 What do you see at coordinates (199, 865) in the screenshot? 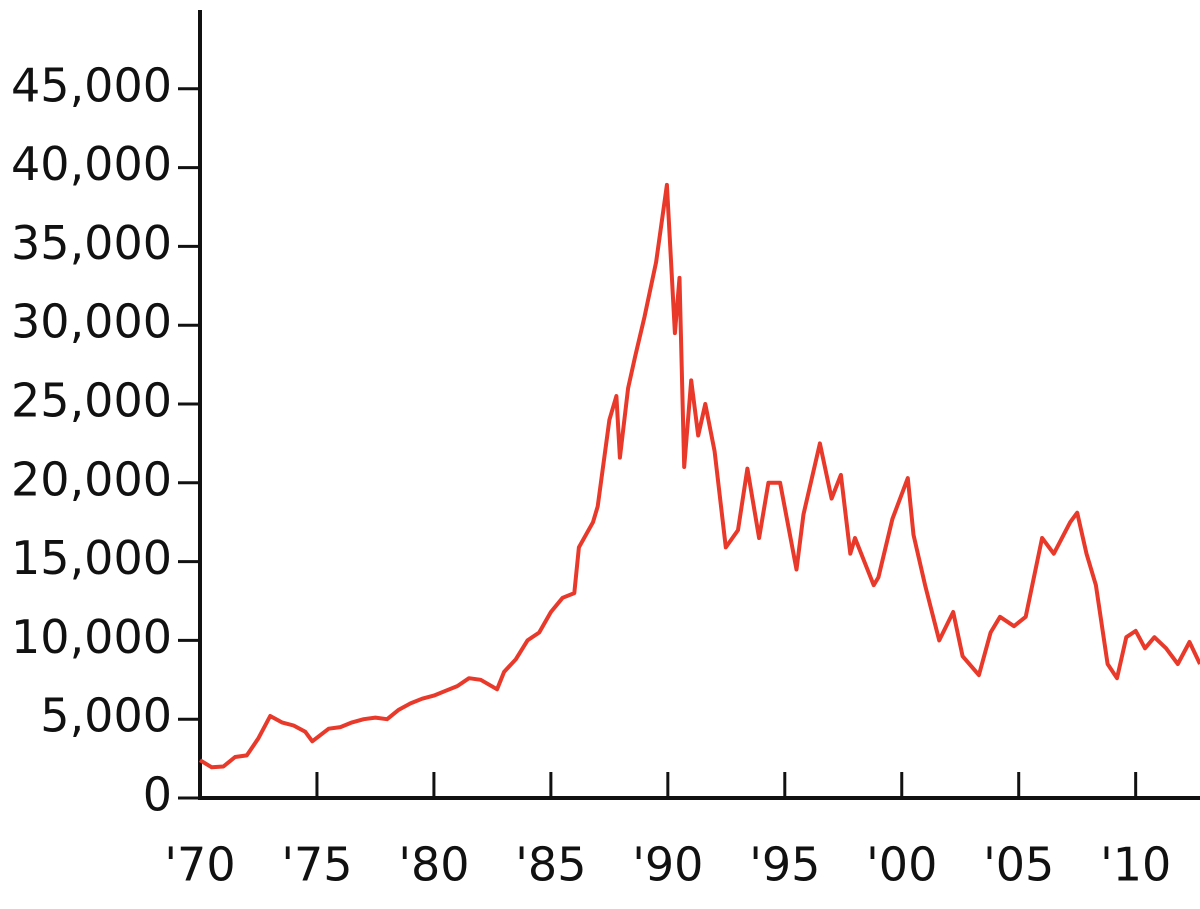
I see `x-tick-label: '70` at bounding box center [199, 865].